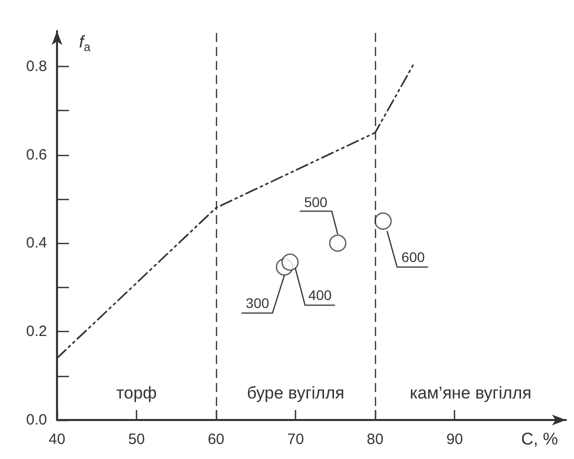 The image size is (574, 459). Describe the element at coordinates (57, 439) in the screenshot. I see `x-tick-label: 40` at that location.